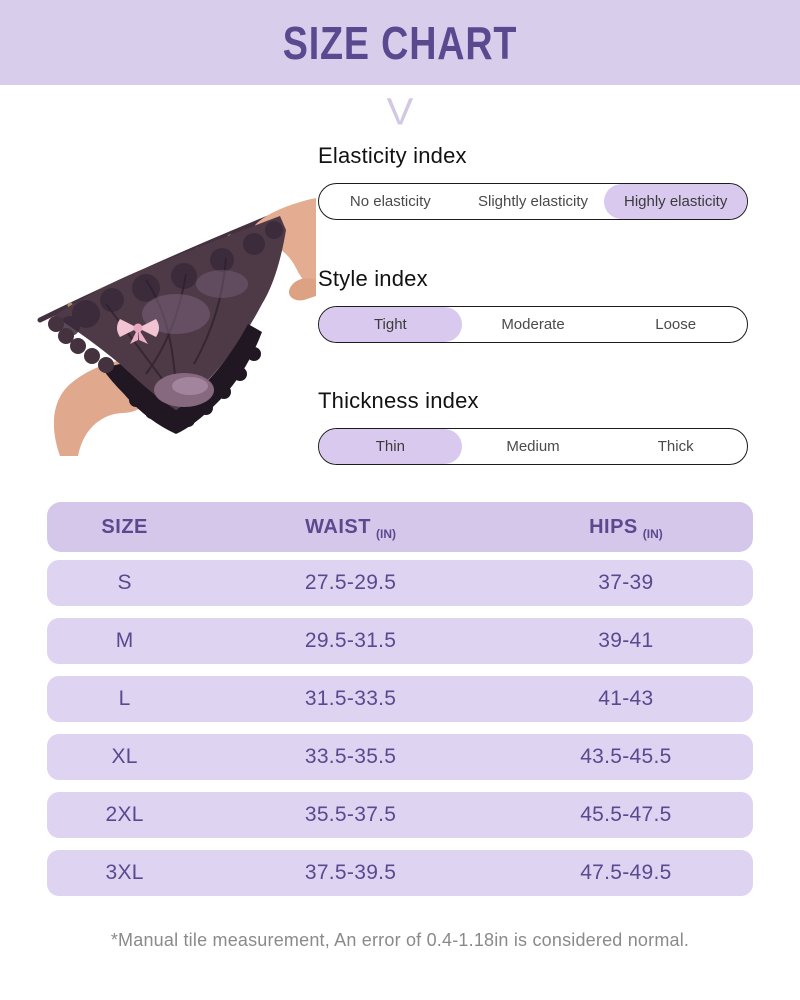 The height and width of the screenshot is (1000, 800). What do you see at coordinates (626, 698) in the screenshot?
I see `hips-value: 41-43` at bounding box center [626, 698].